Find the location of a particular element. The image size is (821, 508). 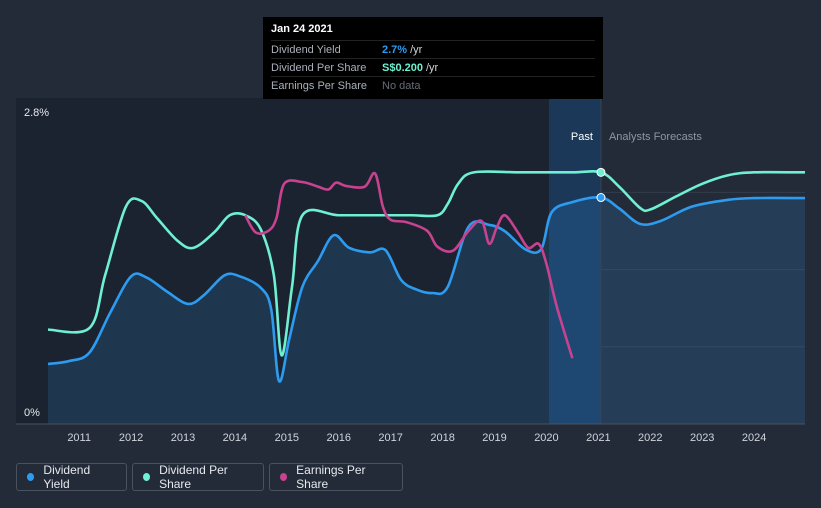

x-tick-label: 2013 is located at coordinates (183, 438).